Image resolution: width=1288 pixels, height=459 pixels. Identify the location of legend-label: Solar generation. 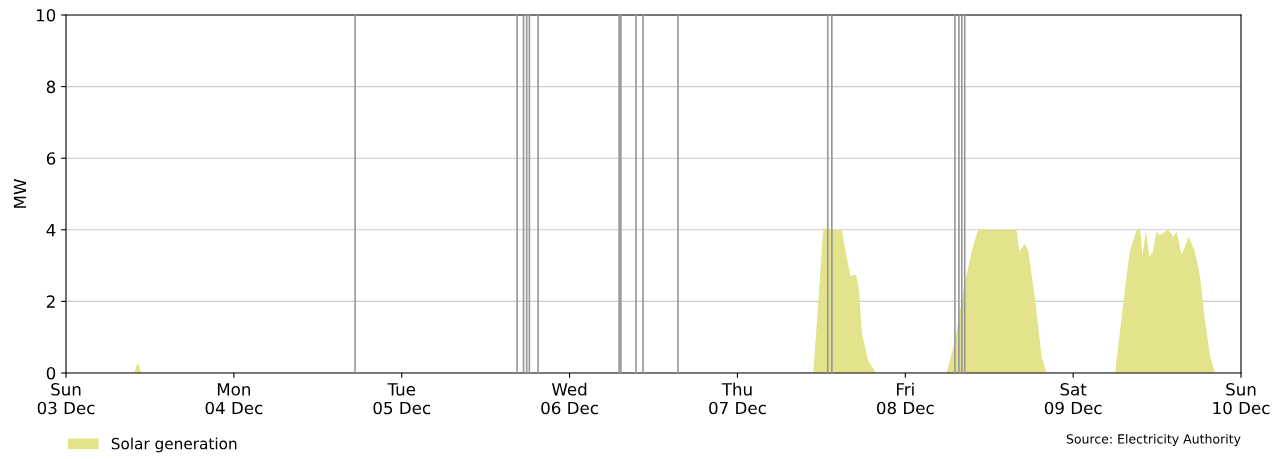
(174, 445).